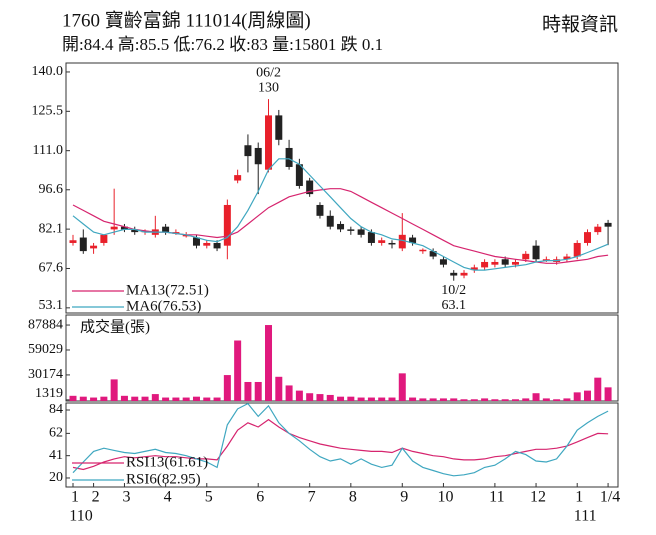 This screenshot has width=656, height=535. Describe the element at coordinates (353, 497) in the screenshot. I see `x-tick-label: 8` at that location.